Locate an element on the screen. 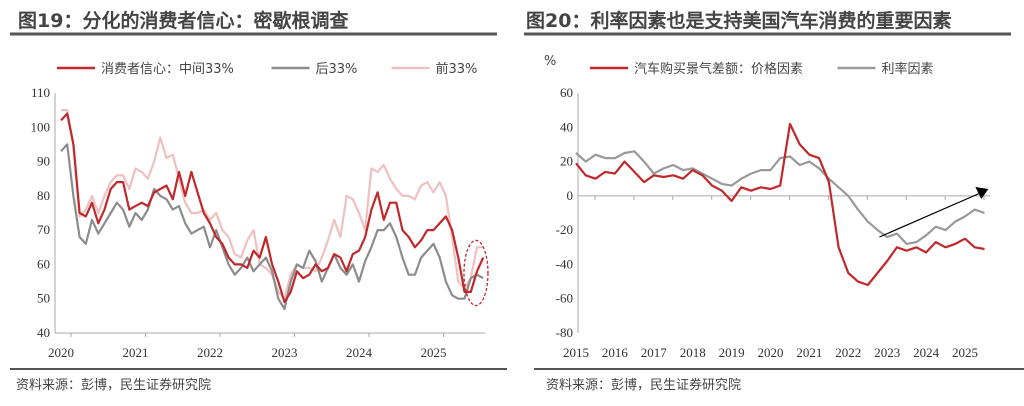 This screenshot has height=406, width=1024. legend-label: 汽车购买景气差额：价格因素 is located at coordinates (718, 69).